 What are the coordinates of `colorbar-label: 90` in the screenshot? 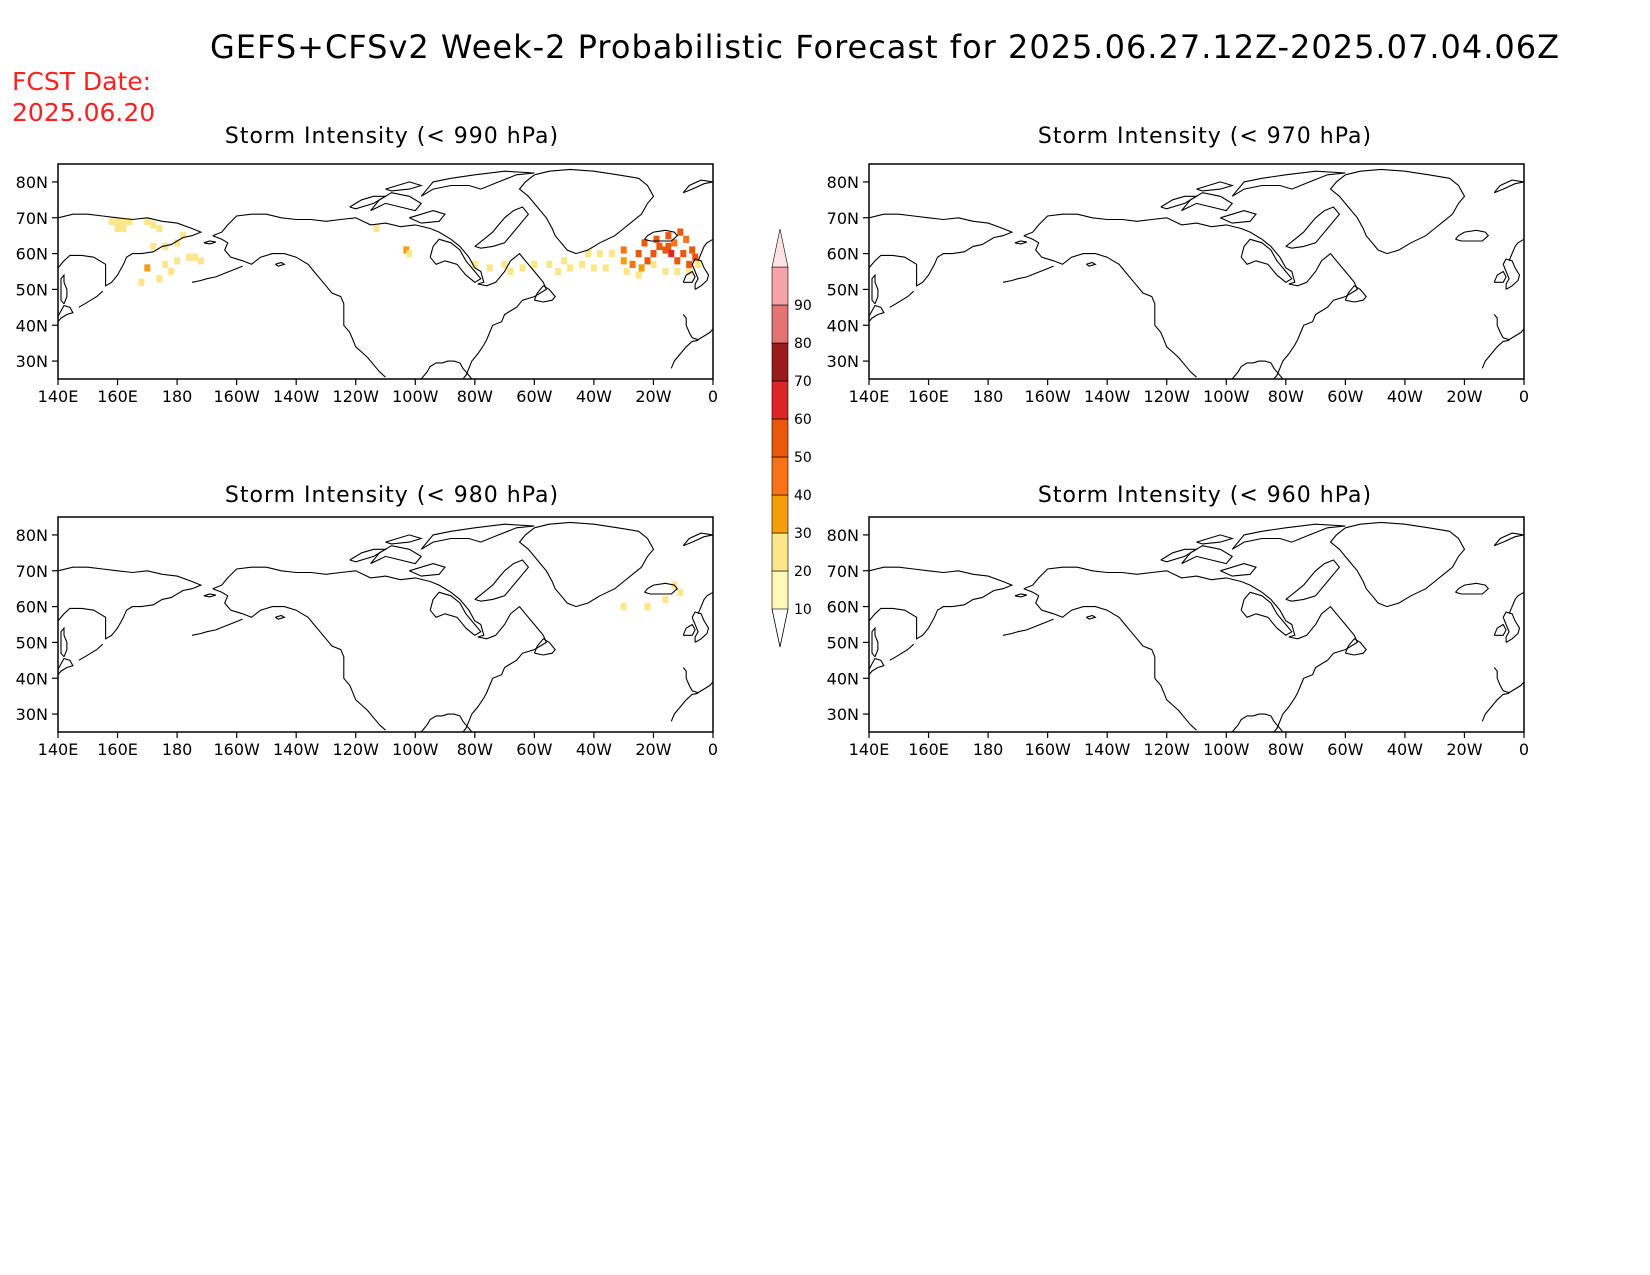 It's located at (803, 306).